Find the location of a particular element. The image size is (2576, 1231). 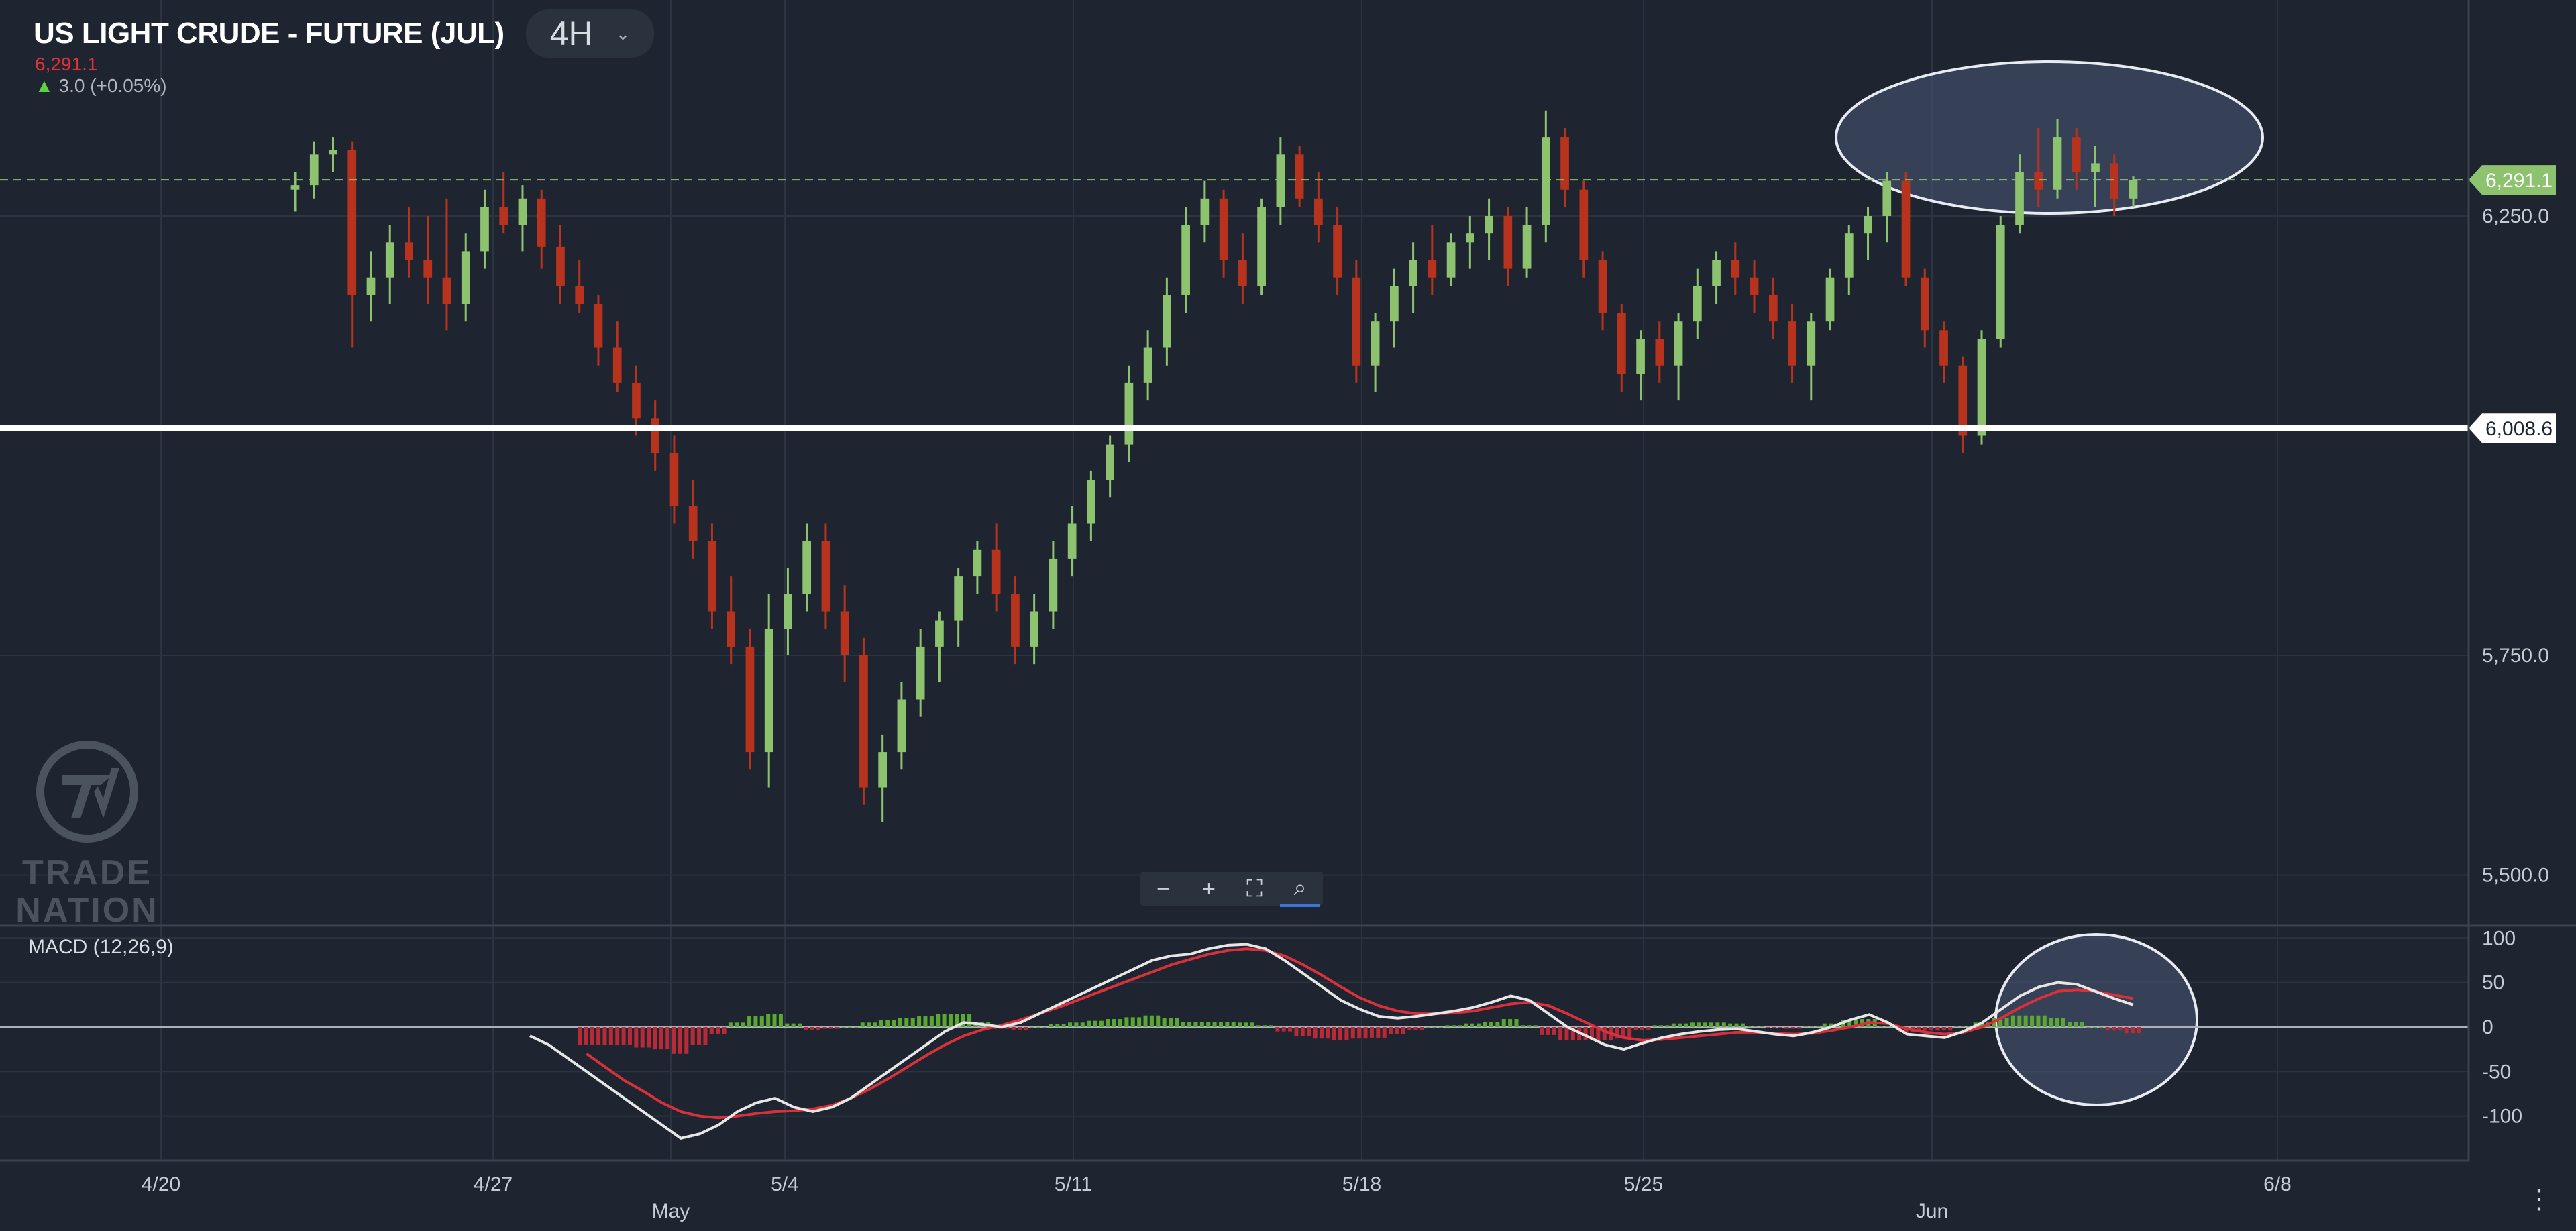

zoom-in-button: + is located at coordinates (1209, 889).